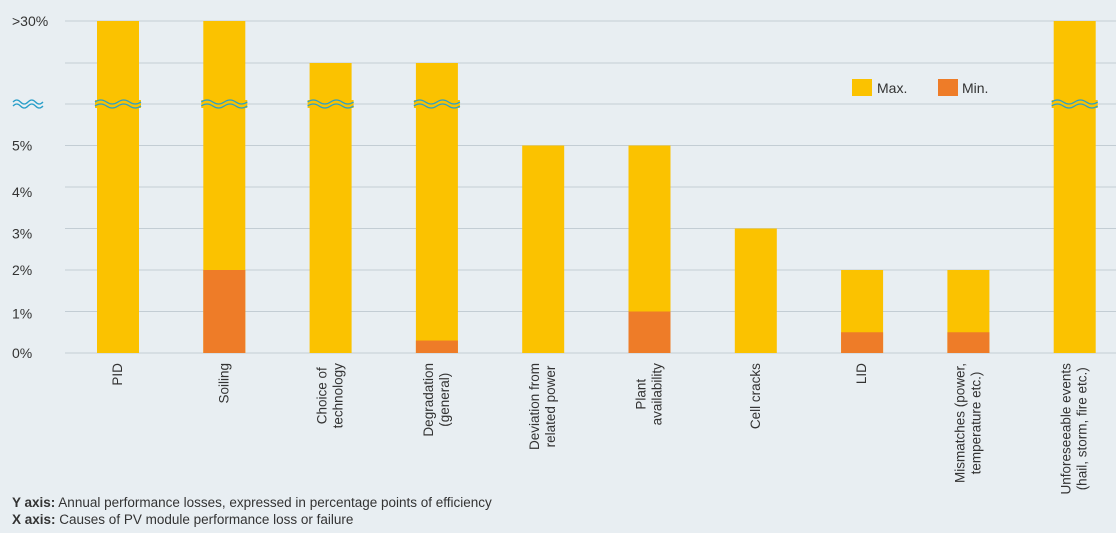 Image resolution: width=1116 pixels, height=533 pixels. What do you see at coordinates (330, 396) in the screenshot?
I see `x-category-label: Choice oftechnology` at bounding box center [330, 396].